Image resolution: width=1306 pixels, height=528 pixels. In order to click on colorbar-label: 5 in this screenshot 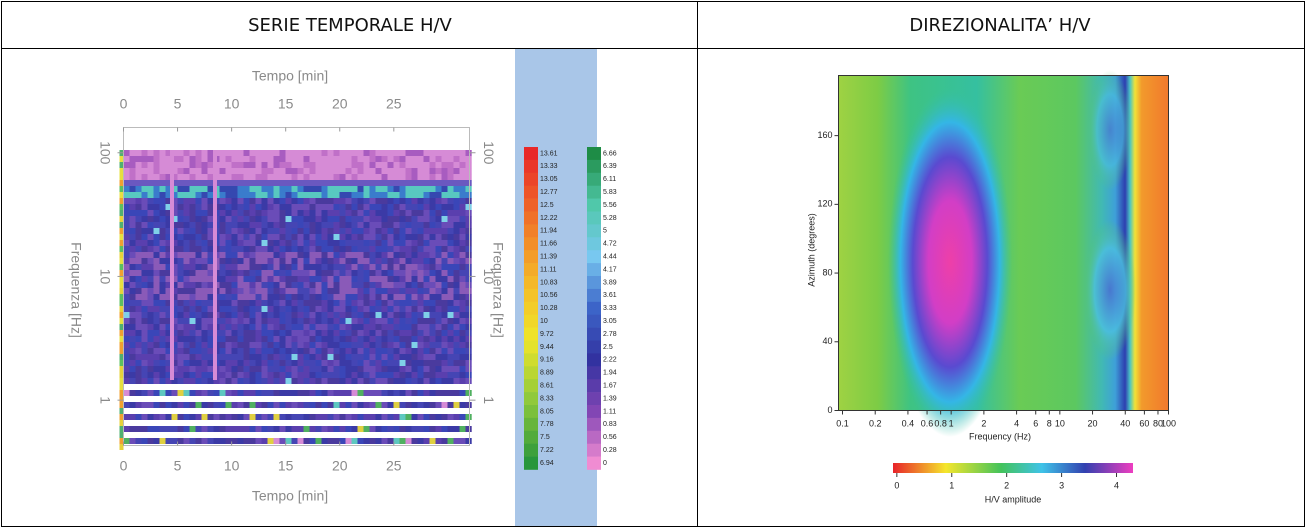, I will do `click(605, 231)`.